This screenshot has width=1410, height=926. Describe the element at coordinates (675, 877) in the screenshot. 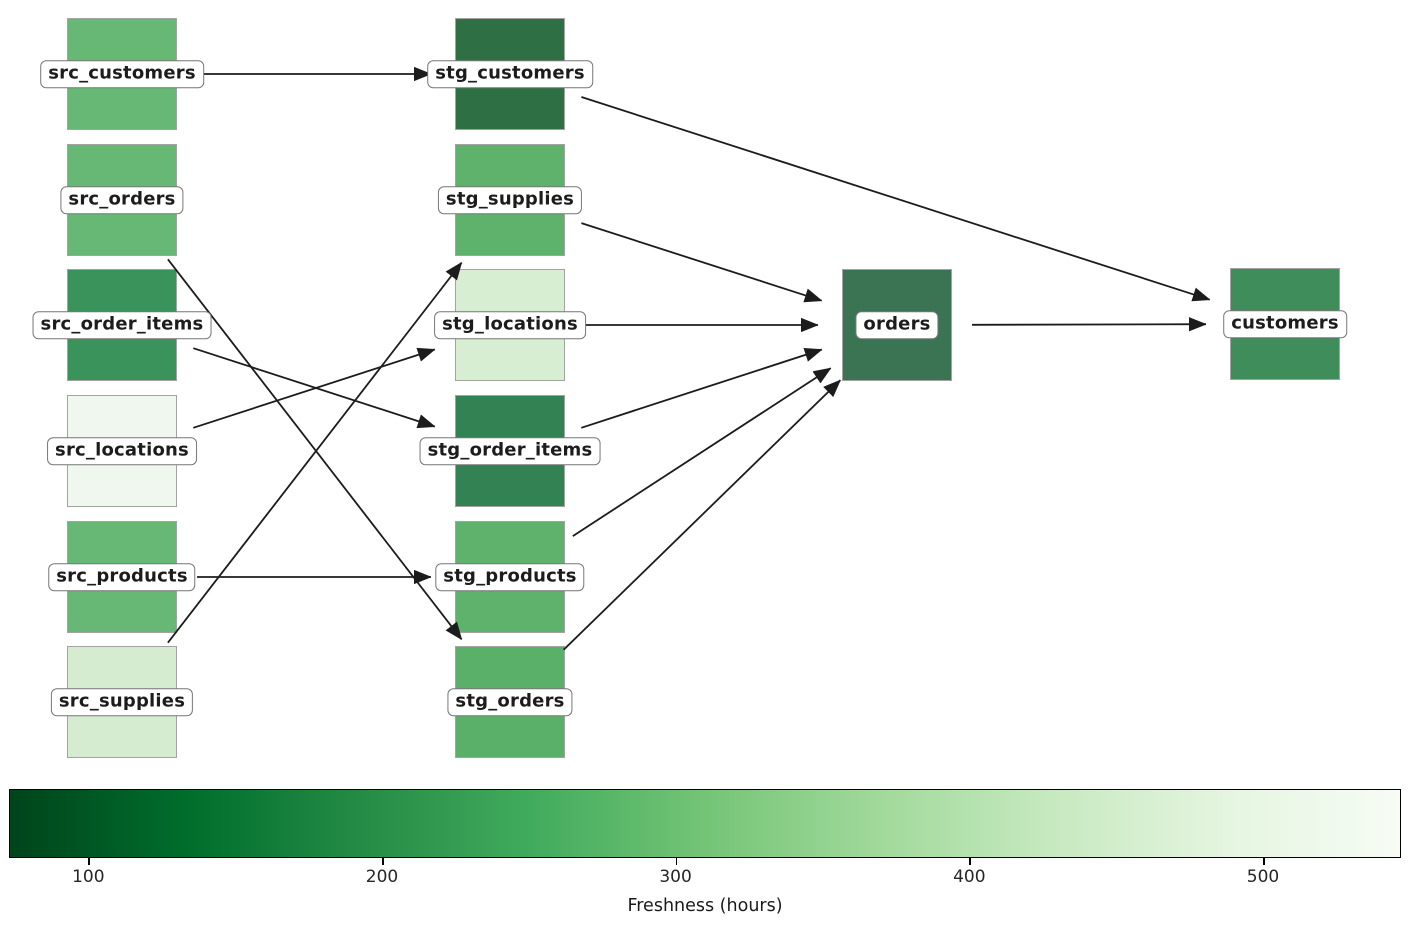

I see `colorbar-tick-label: 300` at that location.